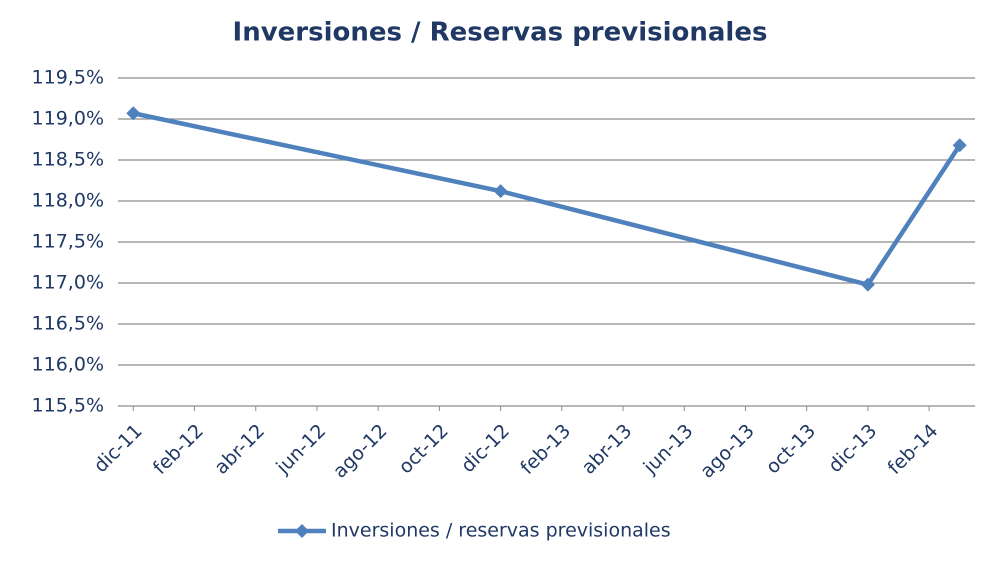 The width and height of the screenshot is (1001, 581). What do you see at coordinates (68, 365) in the screenshot?
I see `y-tick-label: 116,0%` at bounding box center [68, 365].